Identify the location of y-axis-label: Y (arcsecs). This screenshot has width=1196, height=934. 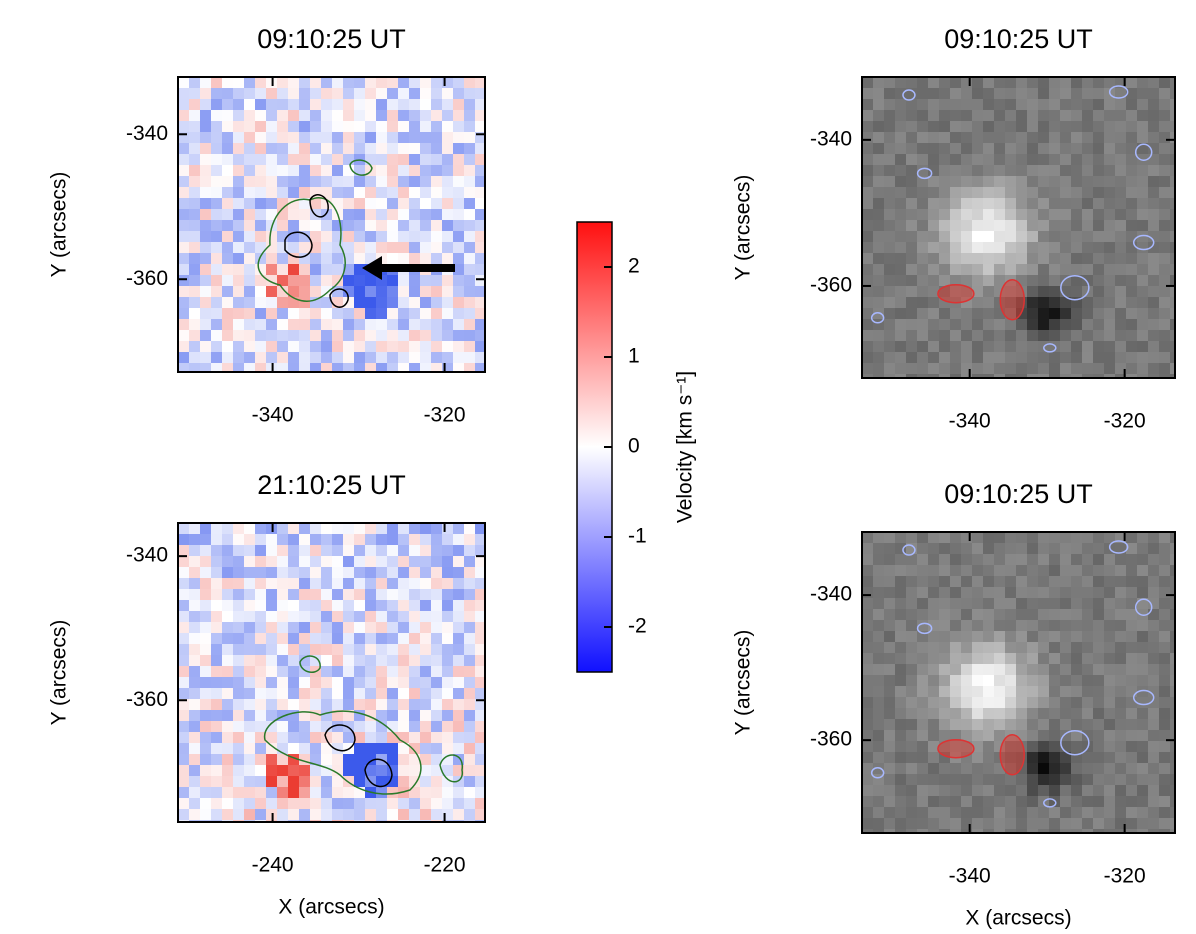
(59, 225).